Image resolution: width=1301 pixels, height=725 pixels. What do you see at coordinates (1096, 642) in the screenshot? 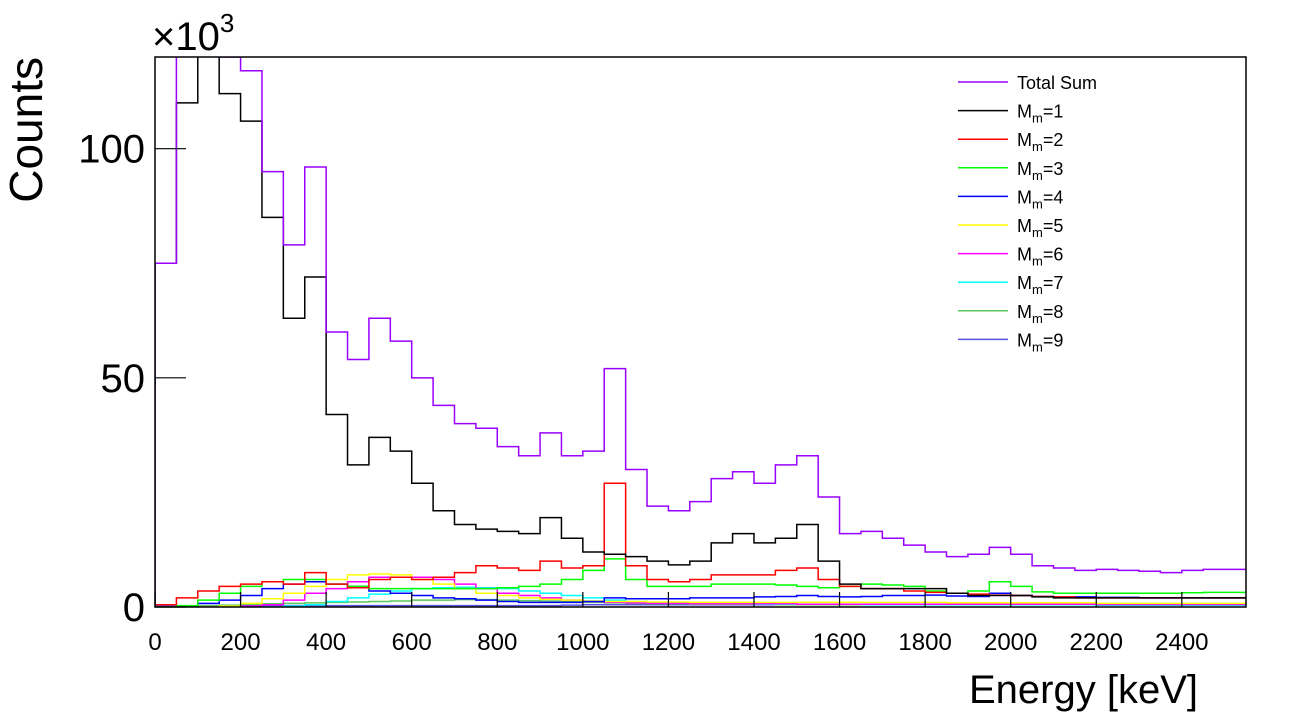
I see `x-tick-label: 2200` at bounding box center [1096, 642].